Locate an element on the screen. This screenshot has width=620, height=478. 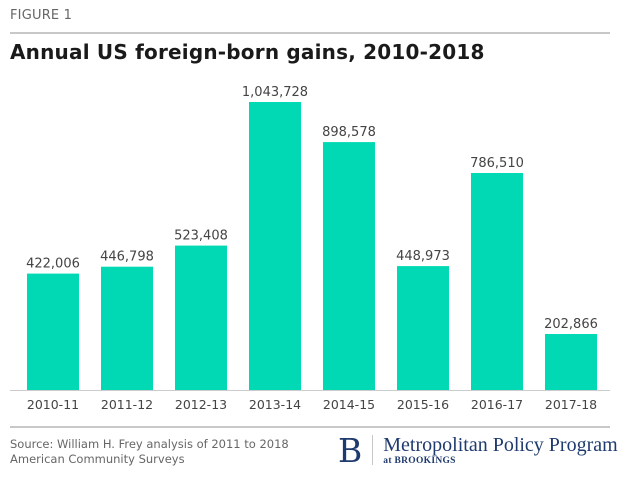
data-label-2015-16: 448,973 is located at coordinates (423, 256).